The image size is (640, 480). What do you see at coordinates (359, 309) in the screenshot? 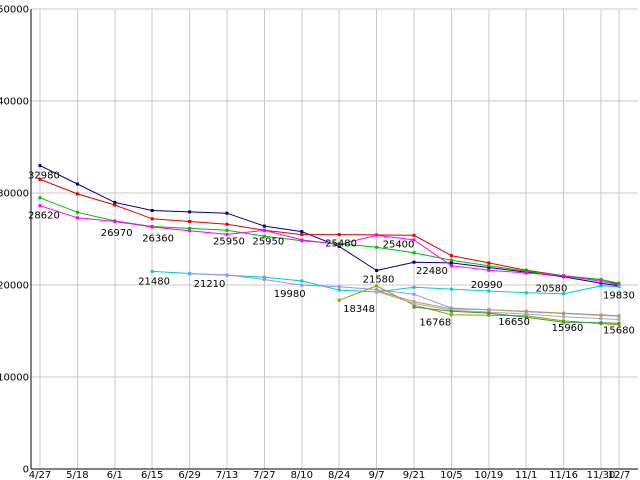
I see `annotation-label: 18348` at bounding box center [359, 309].